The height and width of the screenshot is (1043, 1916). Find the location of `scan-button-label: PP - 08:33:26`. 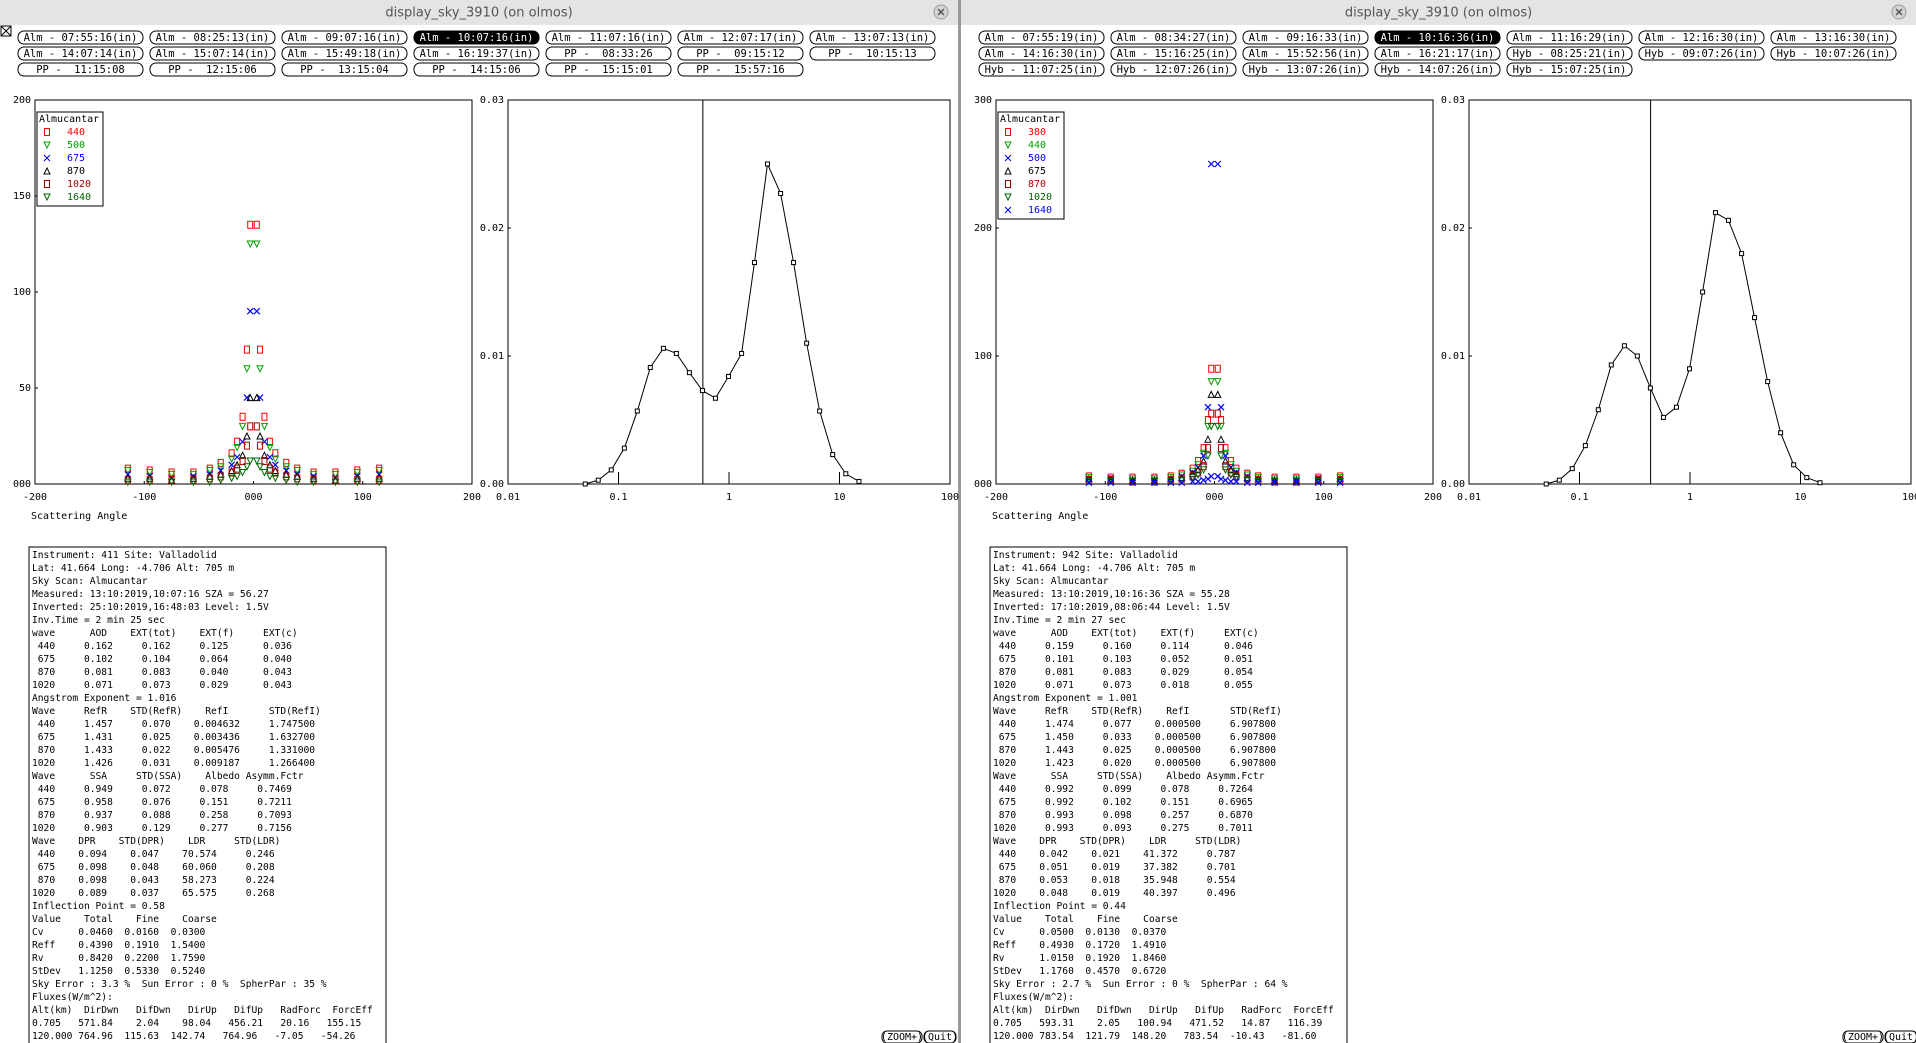

scan-button-label: PP - 08:33:26 is located at coordinates (608, 54).